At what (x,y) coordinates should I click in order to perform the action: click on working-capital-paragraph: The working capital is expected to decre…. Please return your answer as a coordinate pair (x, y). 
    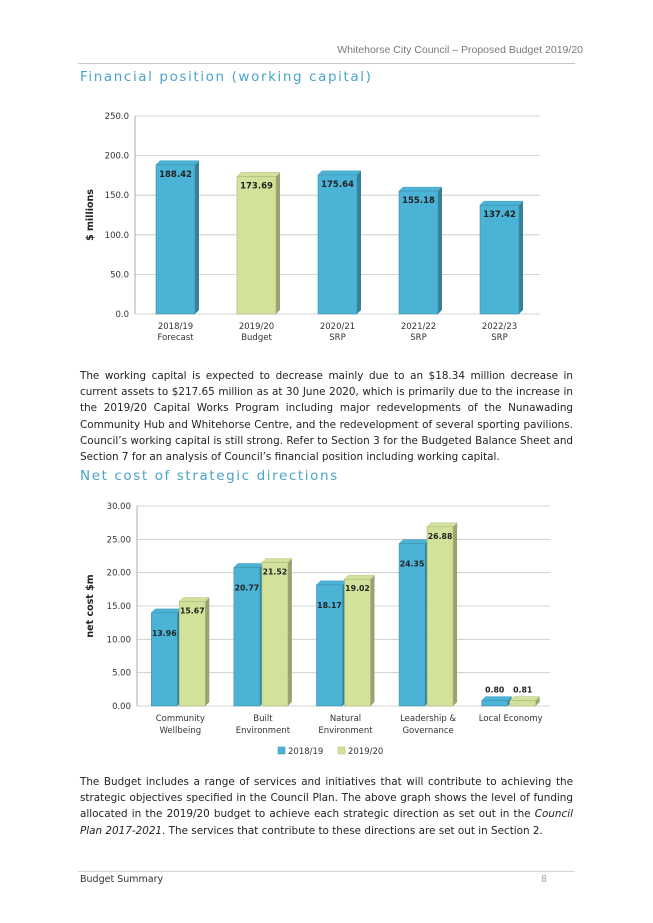
    Looking at the image, I should click on (326, 417).